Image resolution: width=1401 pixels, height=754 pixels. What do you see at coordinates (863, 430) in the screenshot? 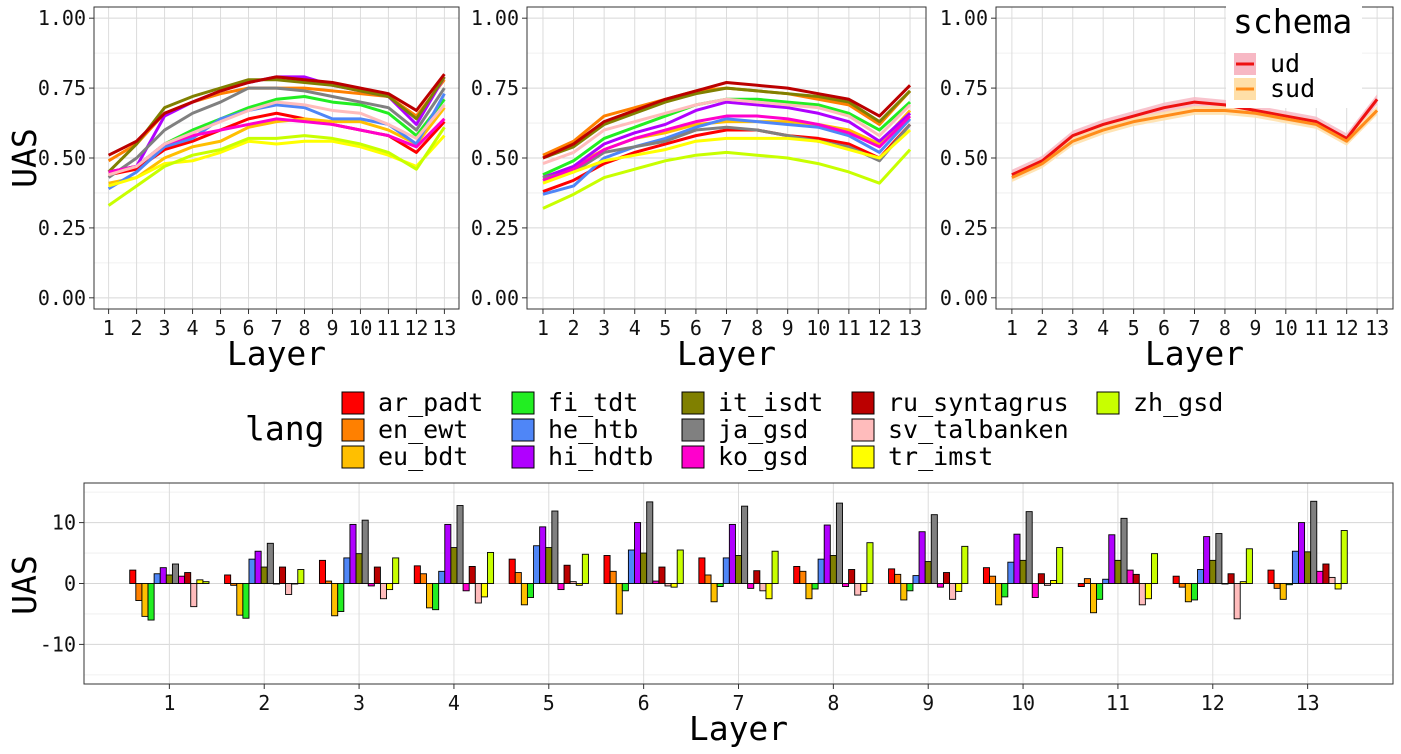
I see `legend-key-sv_talbanken` at bounding box center [863, 430].